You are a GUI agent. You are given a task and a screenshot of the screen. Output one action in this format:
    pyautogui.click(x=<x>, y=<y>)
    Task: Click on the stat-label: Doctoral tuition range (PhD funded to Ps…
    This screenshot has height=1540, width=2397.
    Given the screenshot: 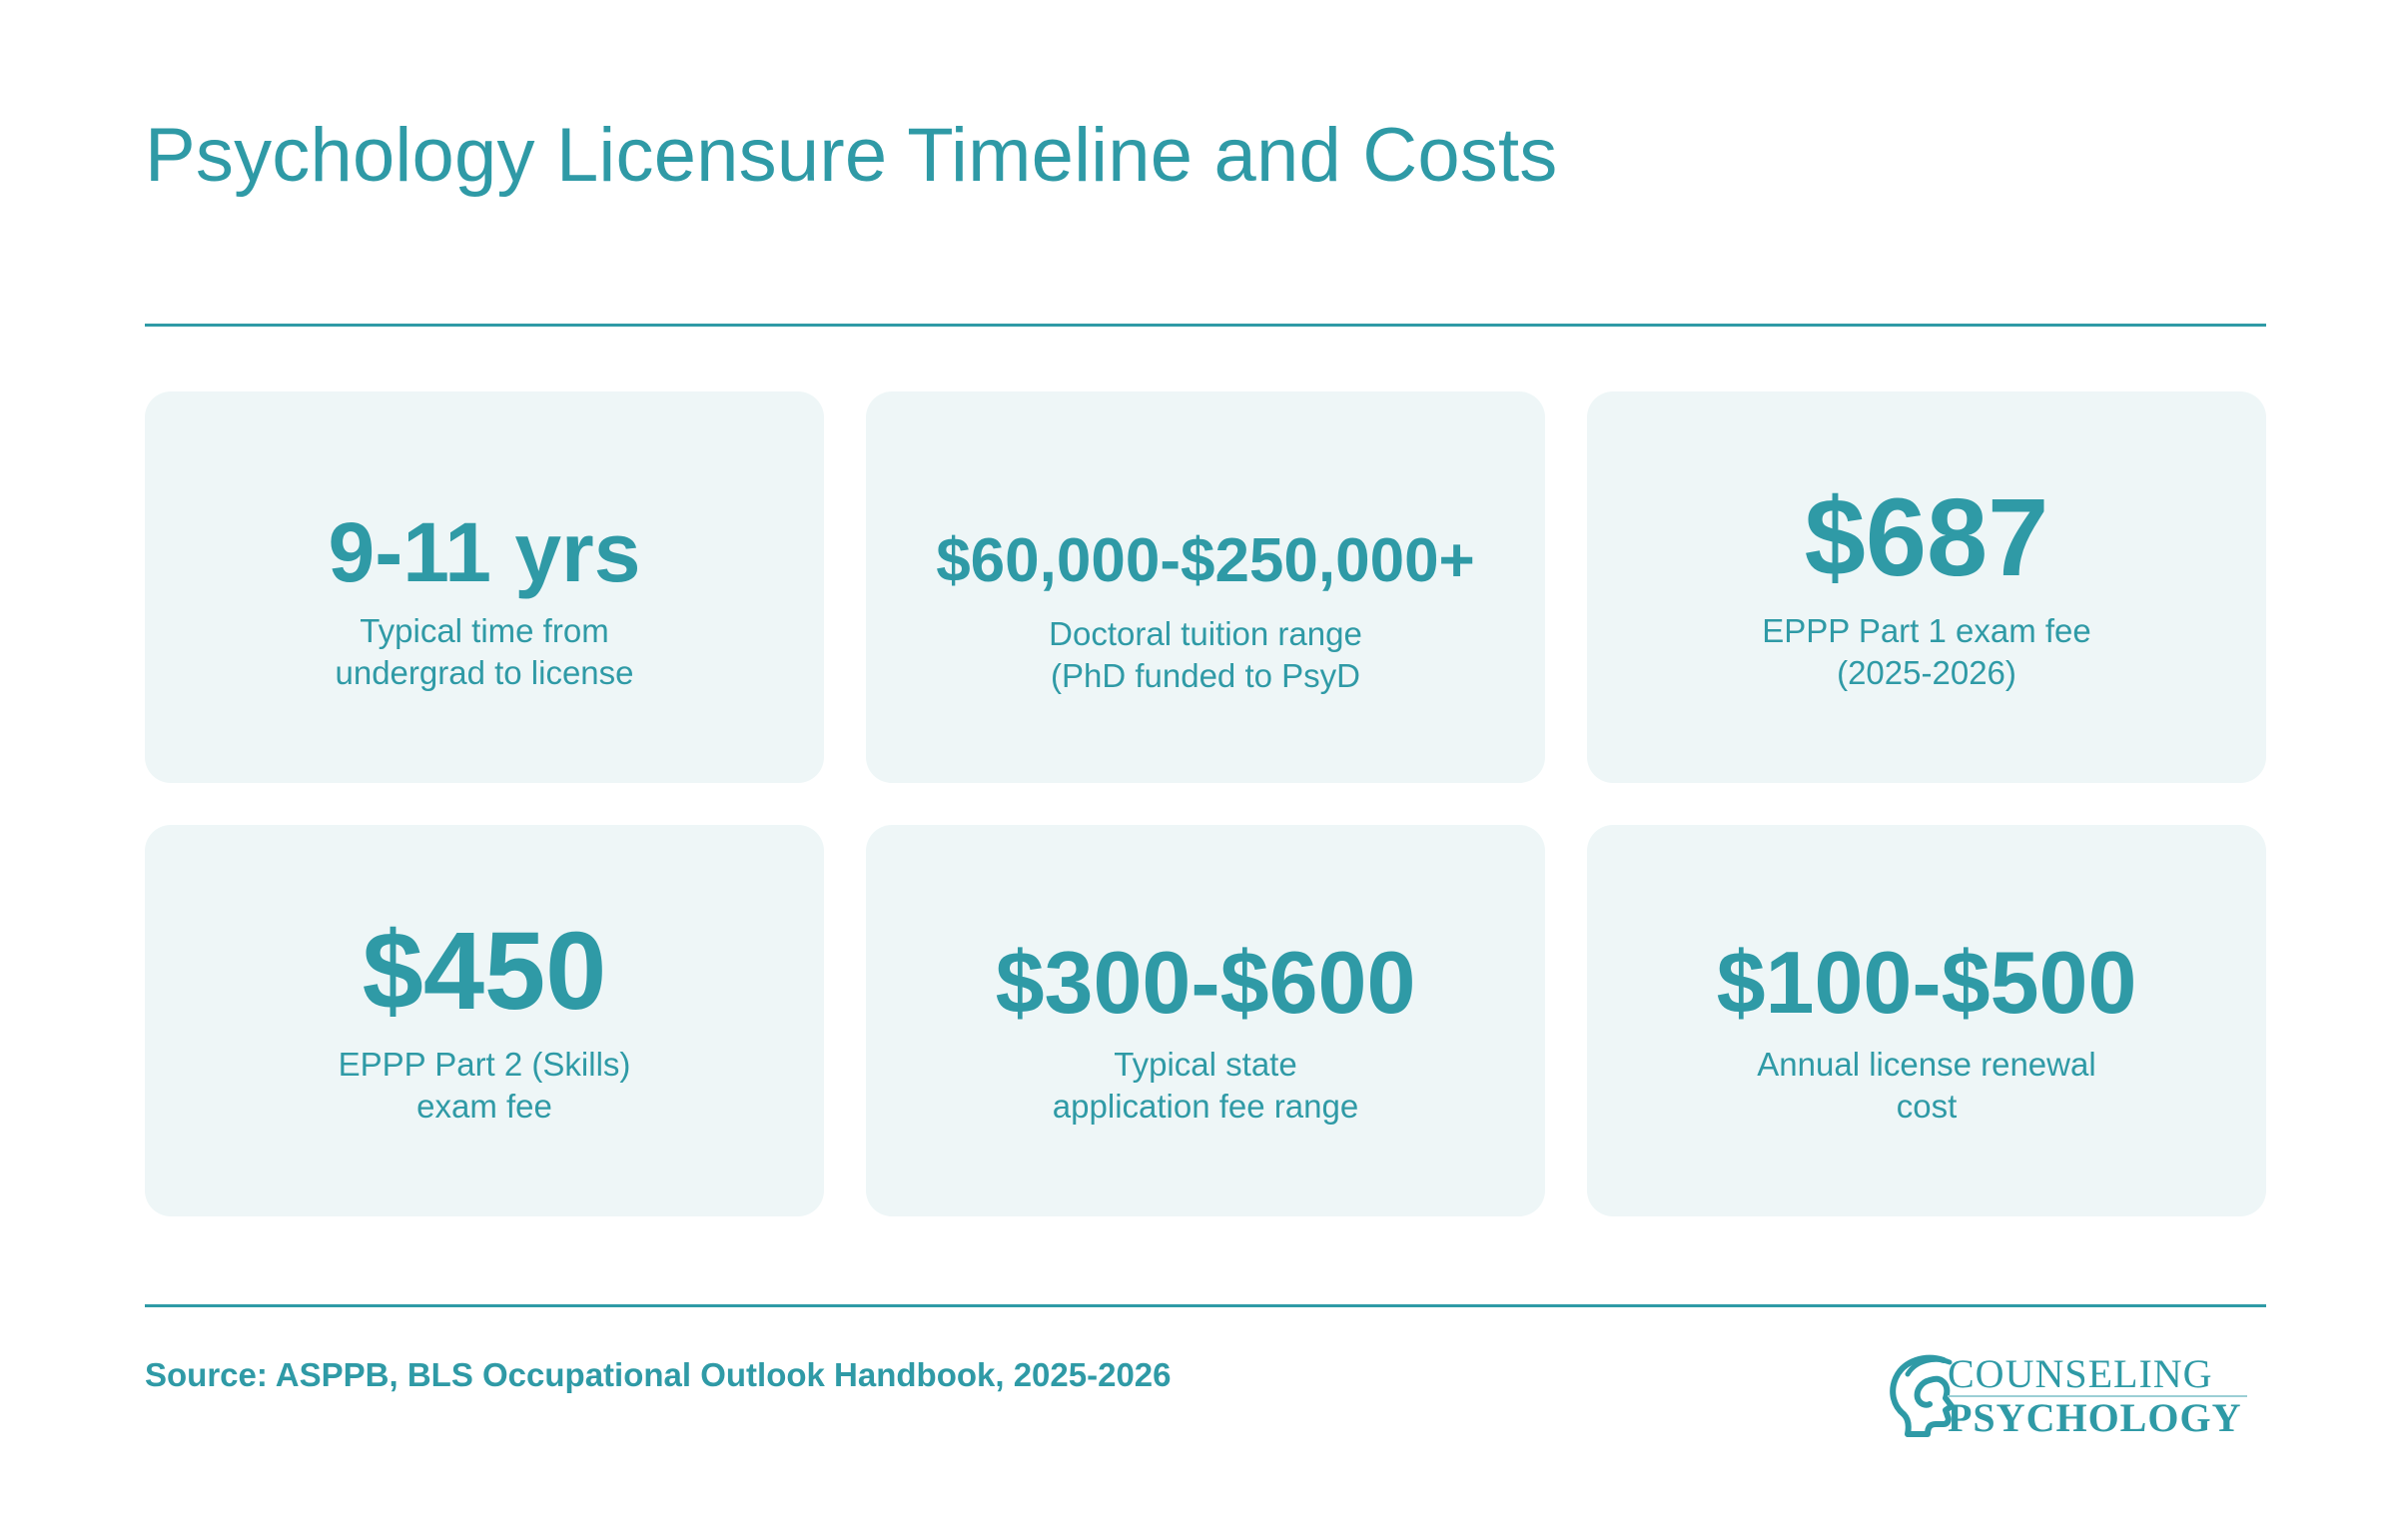 What is the action you would take?
    pyautogui.click(x=1205, y=654)
    